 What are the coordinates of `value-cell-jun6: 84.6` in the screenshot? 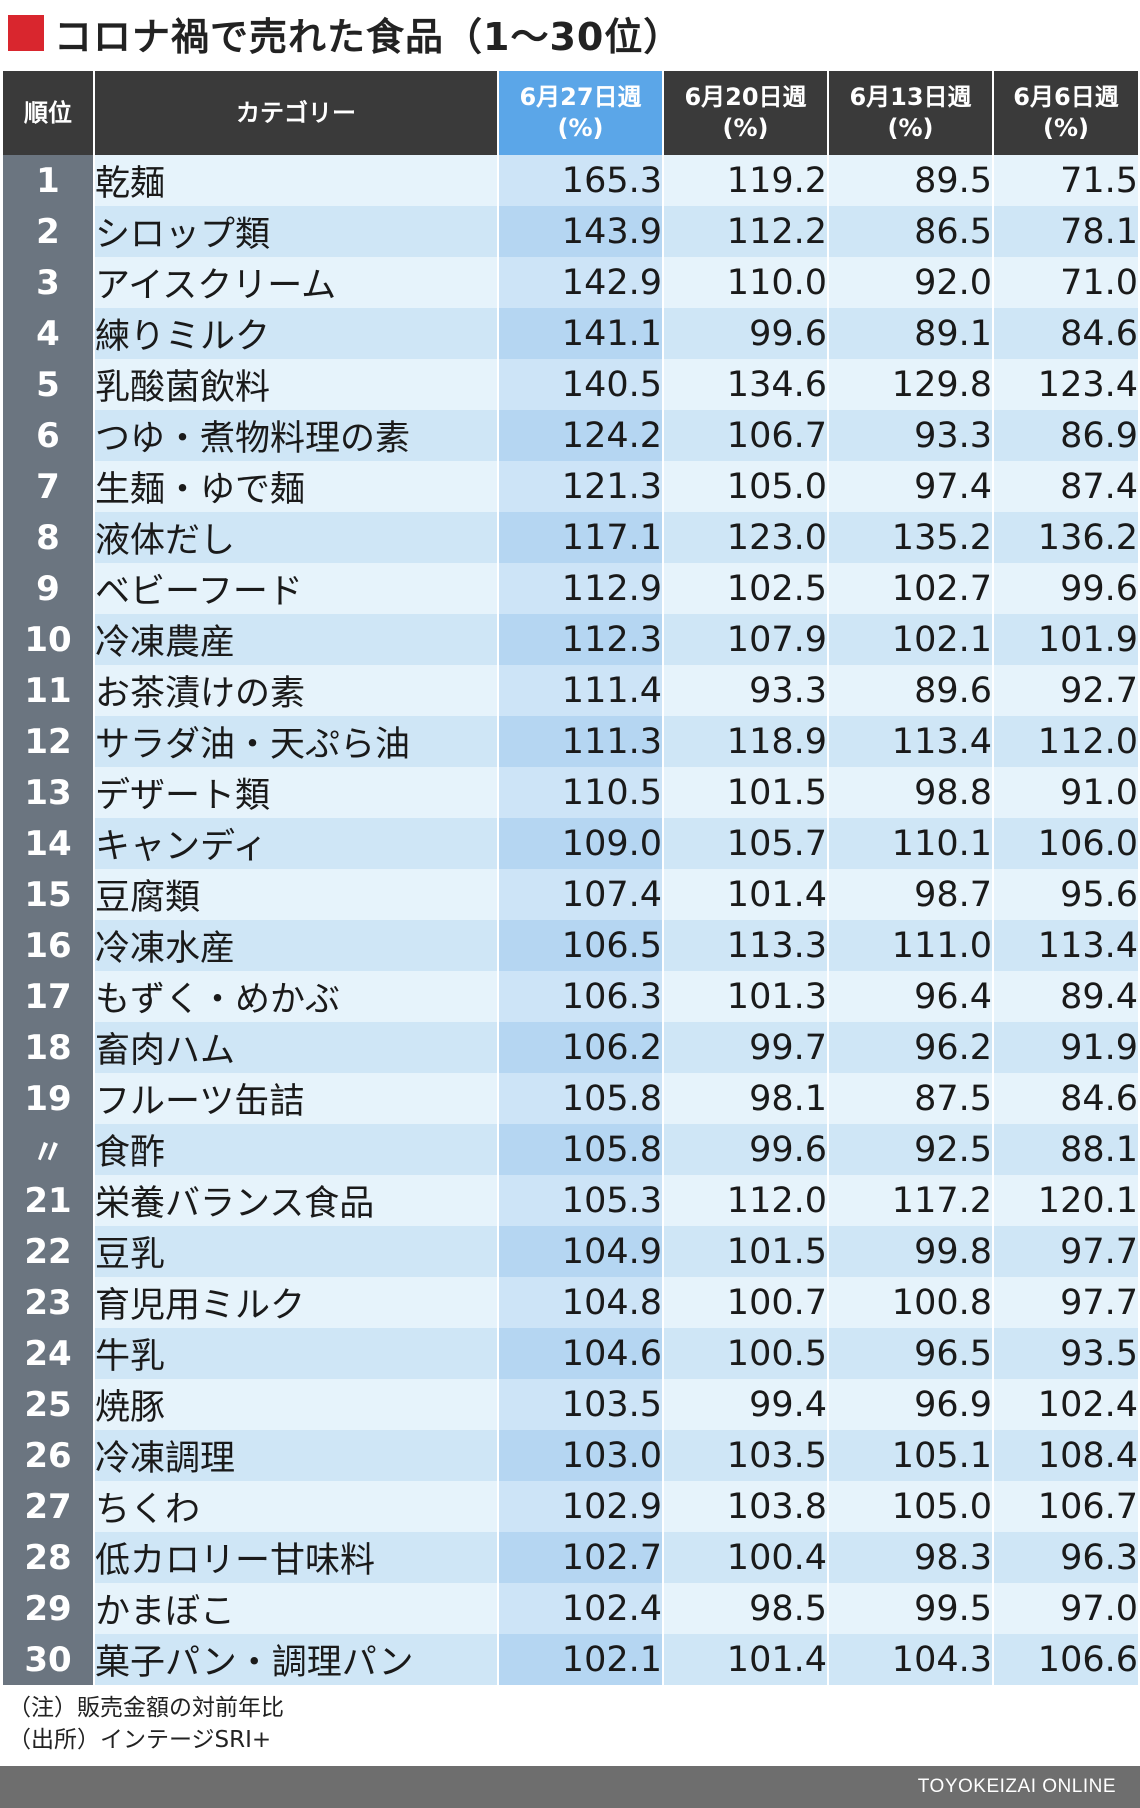 It's located at (1066, 1098).